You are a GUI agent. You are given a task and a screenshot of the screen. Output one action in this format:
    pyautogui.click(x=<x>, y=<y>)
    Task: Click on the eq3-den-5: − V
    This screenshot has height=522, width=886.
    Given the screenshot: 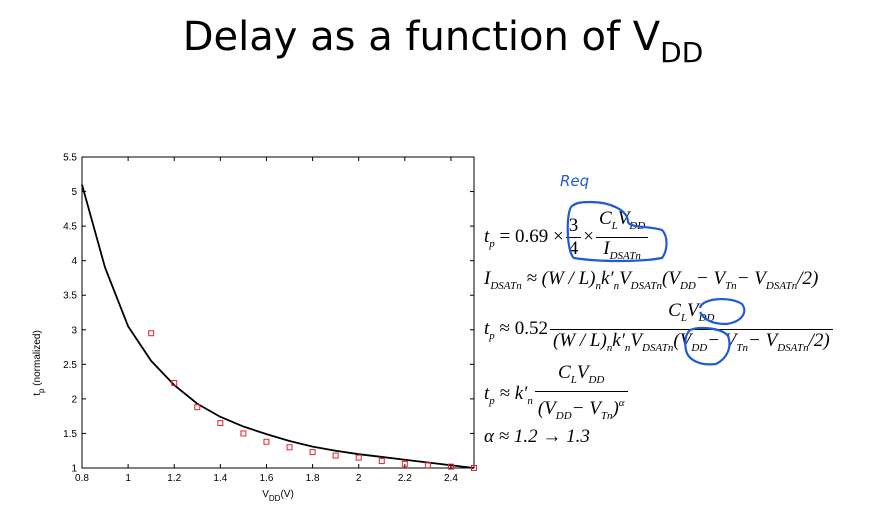 What is the action you would take?
    pyautogui.click(x=722, y=340)
    